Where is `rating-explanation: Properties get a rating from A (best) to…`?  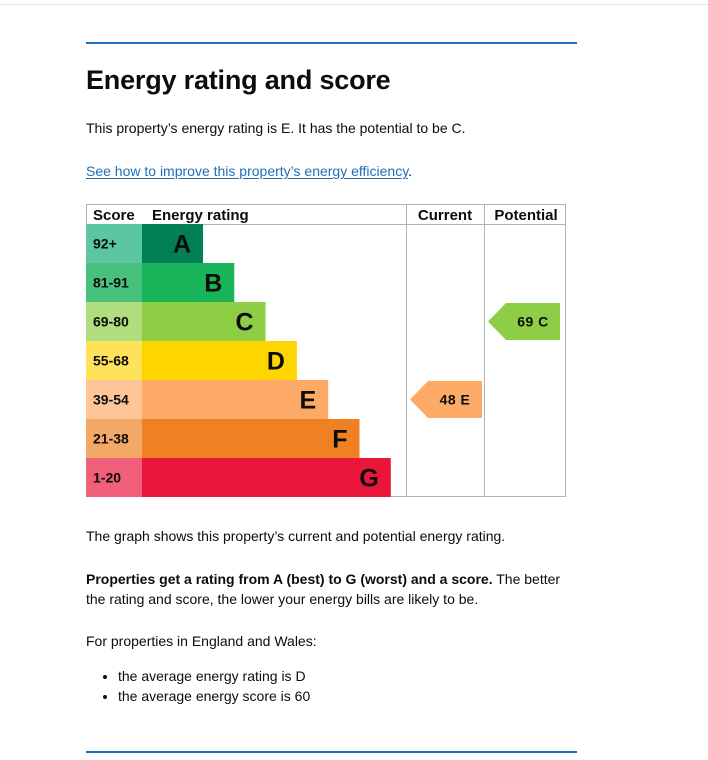
rating-explanation: Properties get a rating from A (best) to… is located at coordinates (331, 589).